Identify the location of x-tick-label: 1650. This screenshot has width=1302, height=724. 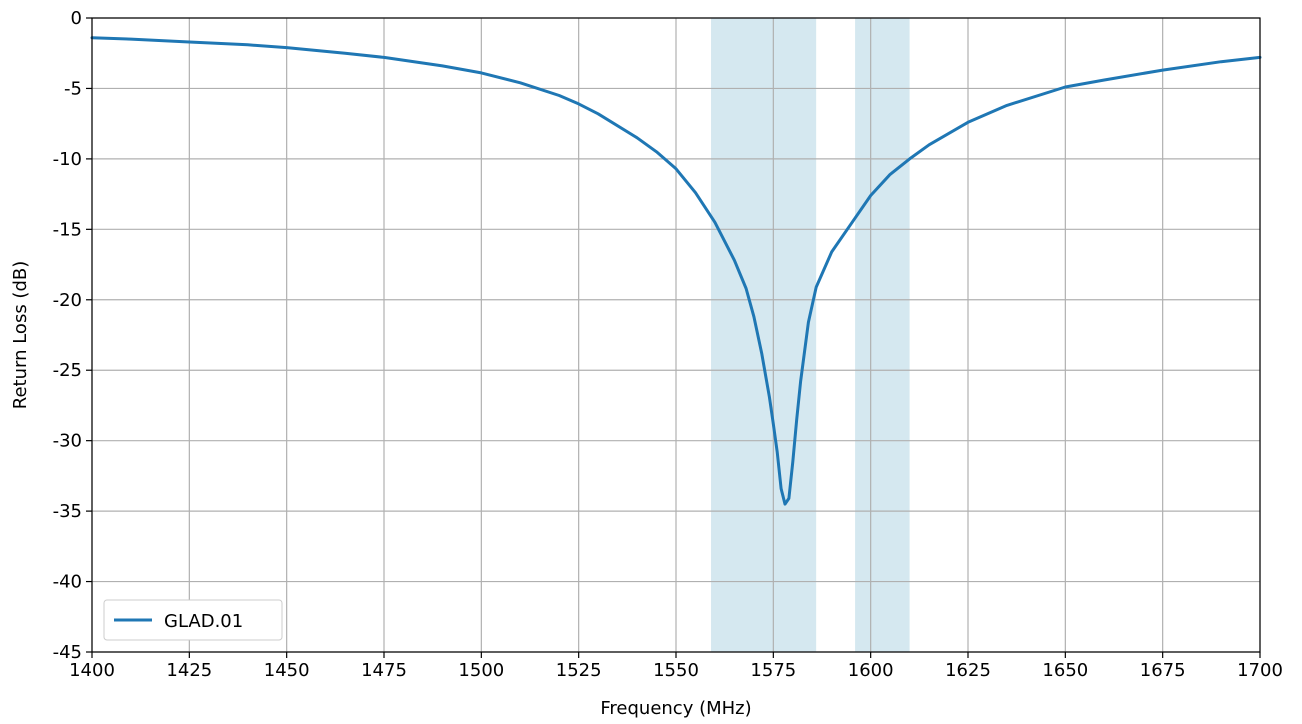
(1065, 670).